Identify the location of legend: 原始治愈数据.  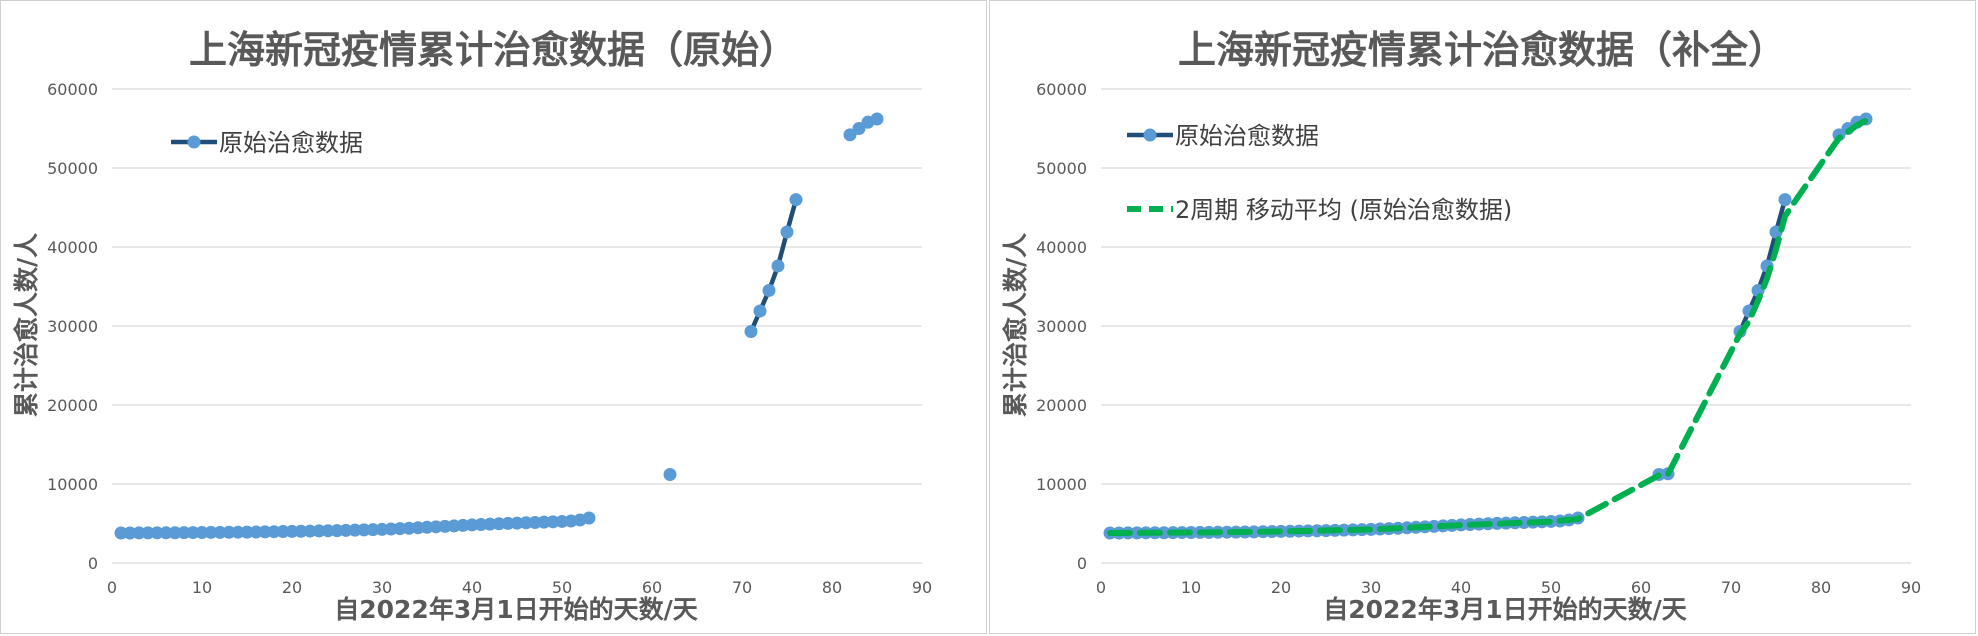
(267, 143).